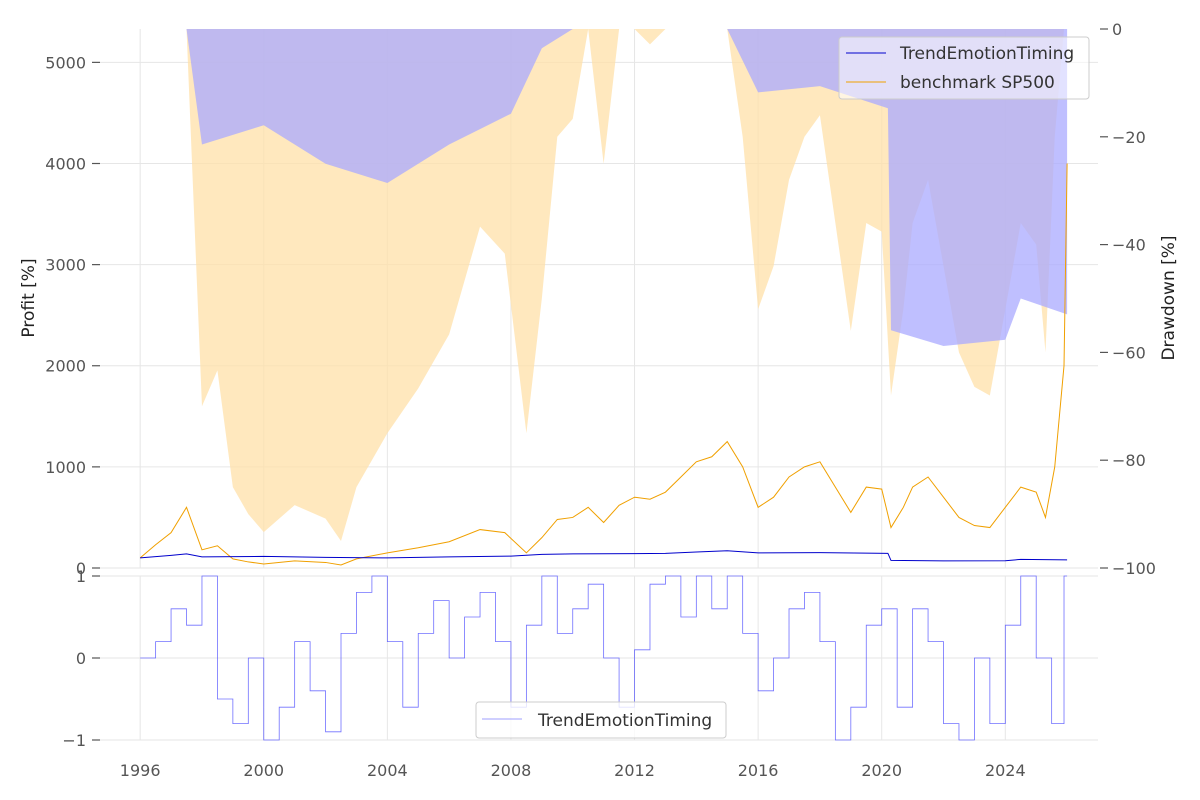 This screenshot has height=800, width=1200. What do you see at coordinates (1129, 137) in the screenshot?
I see `drawdown-tick-label: −20` at bounding box center [1129, 137].